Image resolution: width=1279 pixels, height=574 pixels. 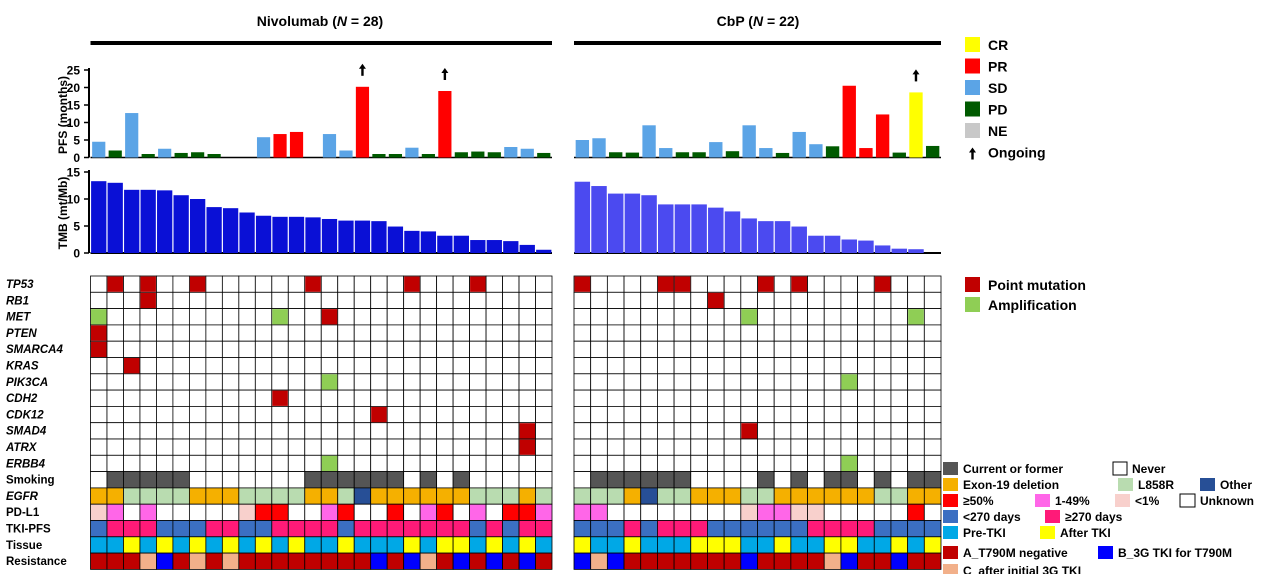 What do you see at coordinates (28, 530) in the screenshot?
I see `annot-label-tki: TKI-PFS` at bounding box center [28, 530].